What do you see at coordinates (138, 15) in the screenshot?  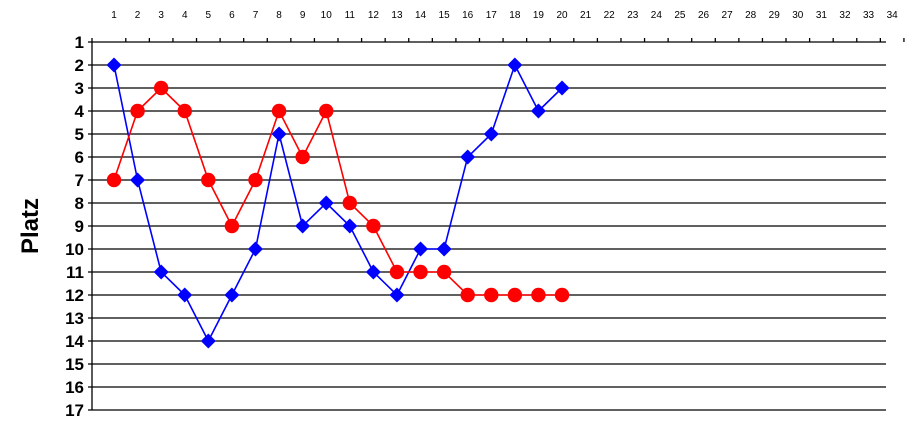 I see `x-tick-label: 2` at bounding box center [138, 15].